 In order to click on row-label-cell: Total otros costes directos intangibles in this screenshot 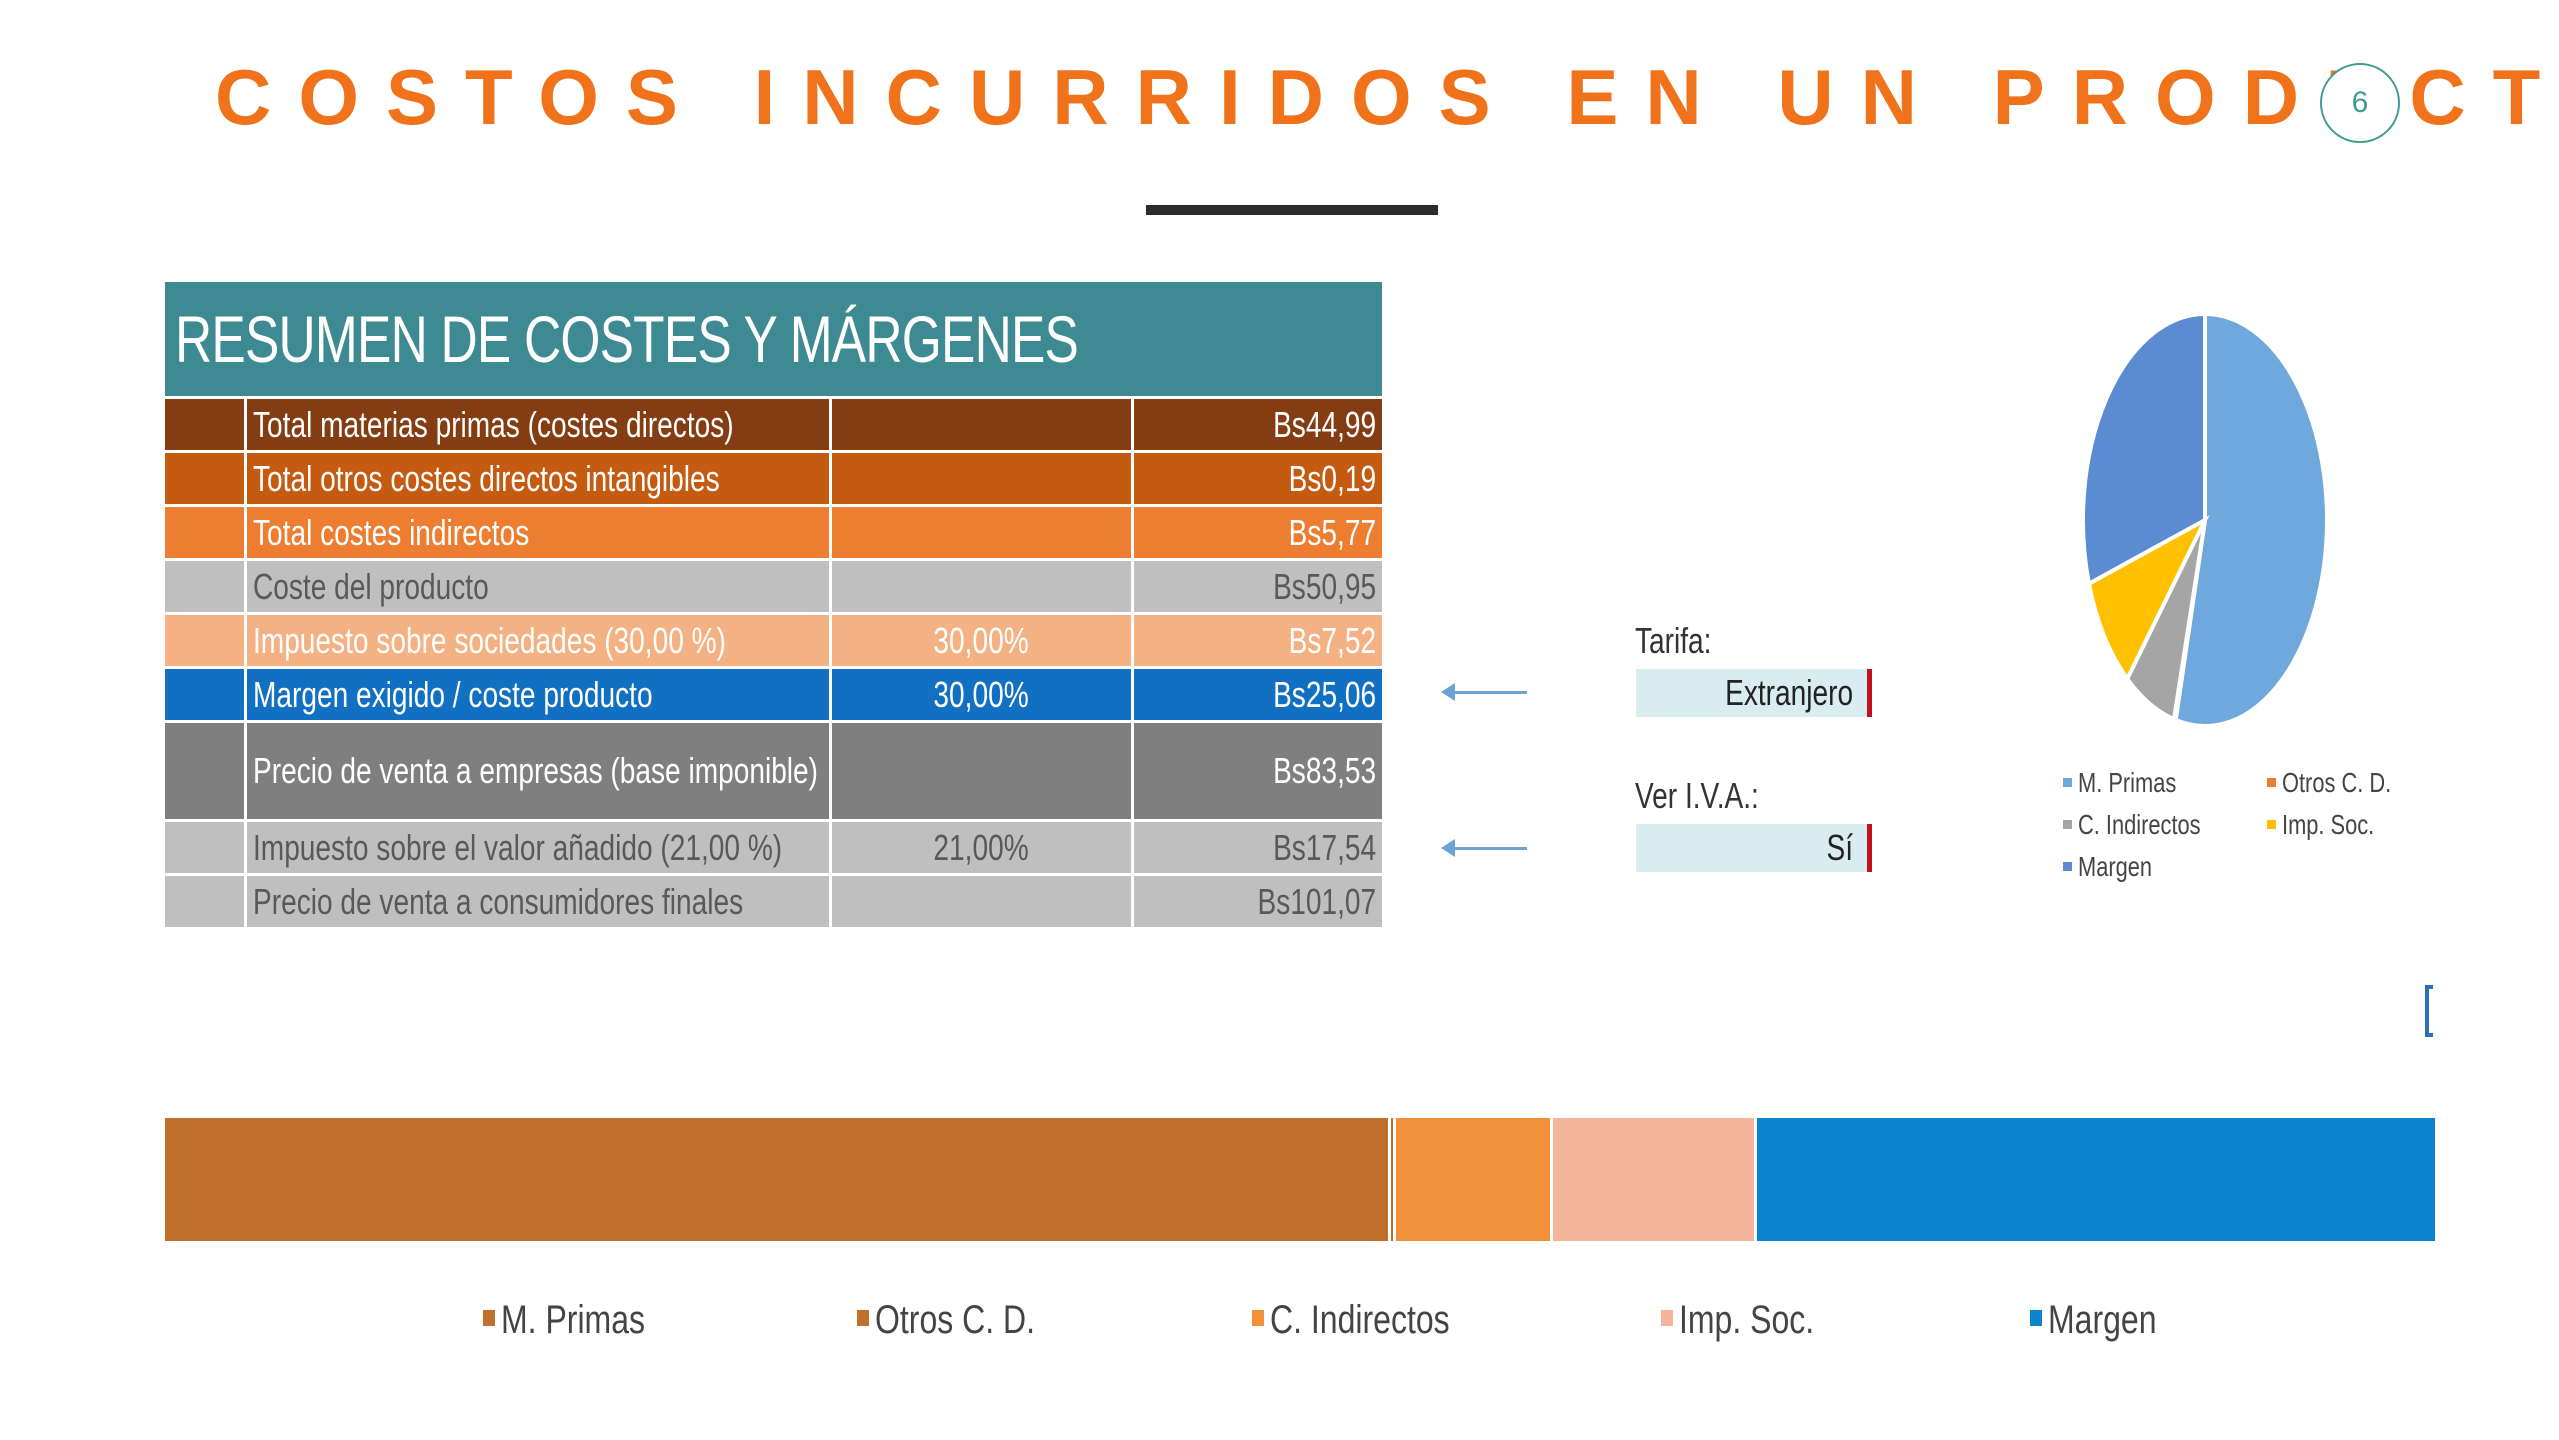, I will do `click(539, 478)`.